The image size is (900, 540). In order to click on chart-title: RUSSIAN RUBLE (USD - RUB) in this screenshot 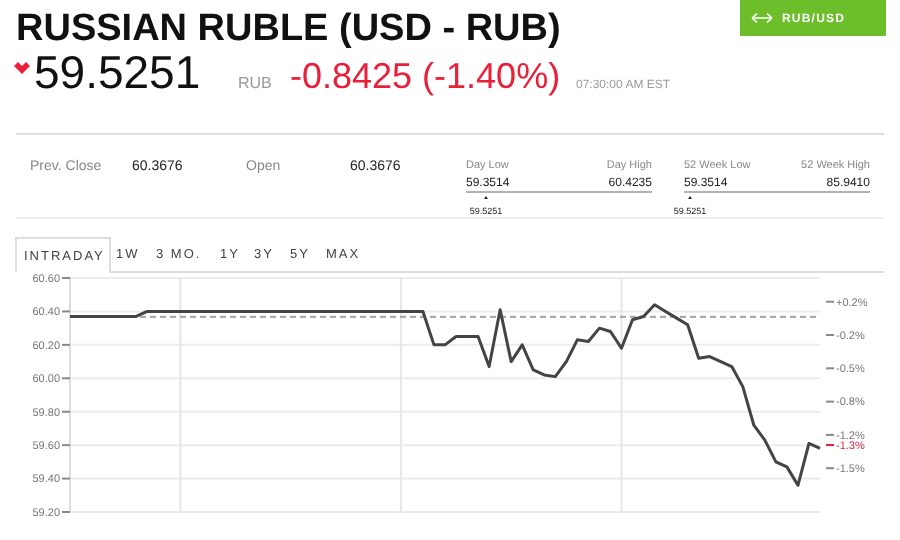, I will do `click(288, 29)`.